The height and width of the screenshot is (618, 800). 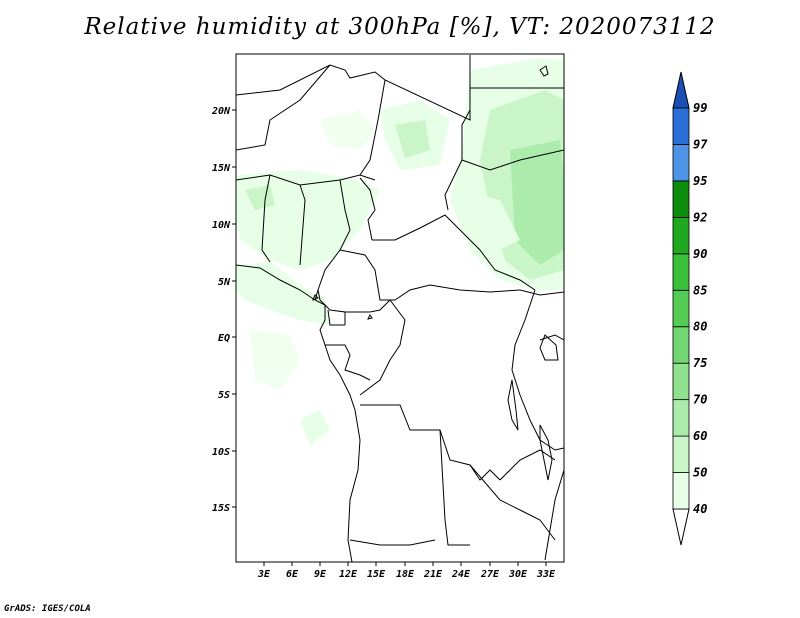 I want to click on colorbar-label: 80, so click(x=700, y=327).